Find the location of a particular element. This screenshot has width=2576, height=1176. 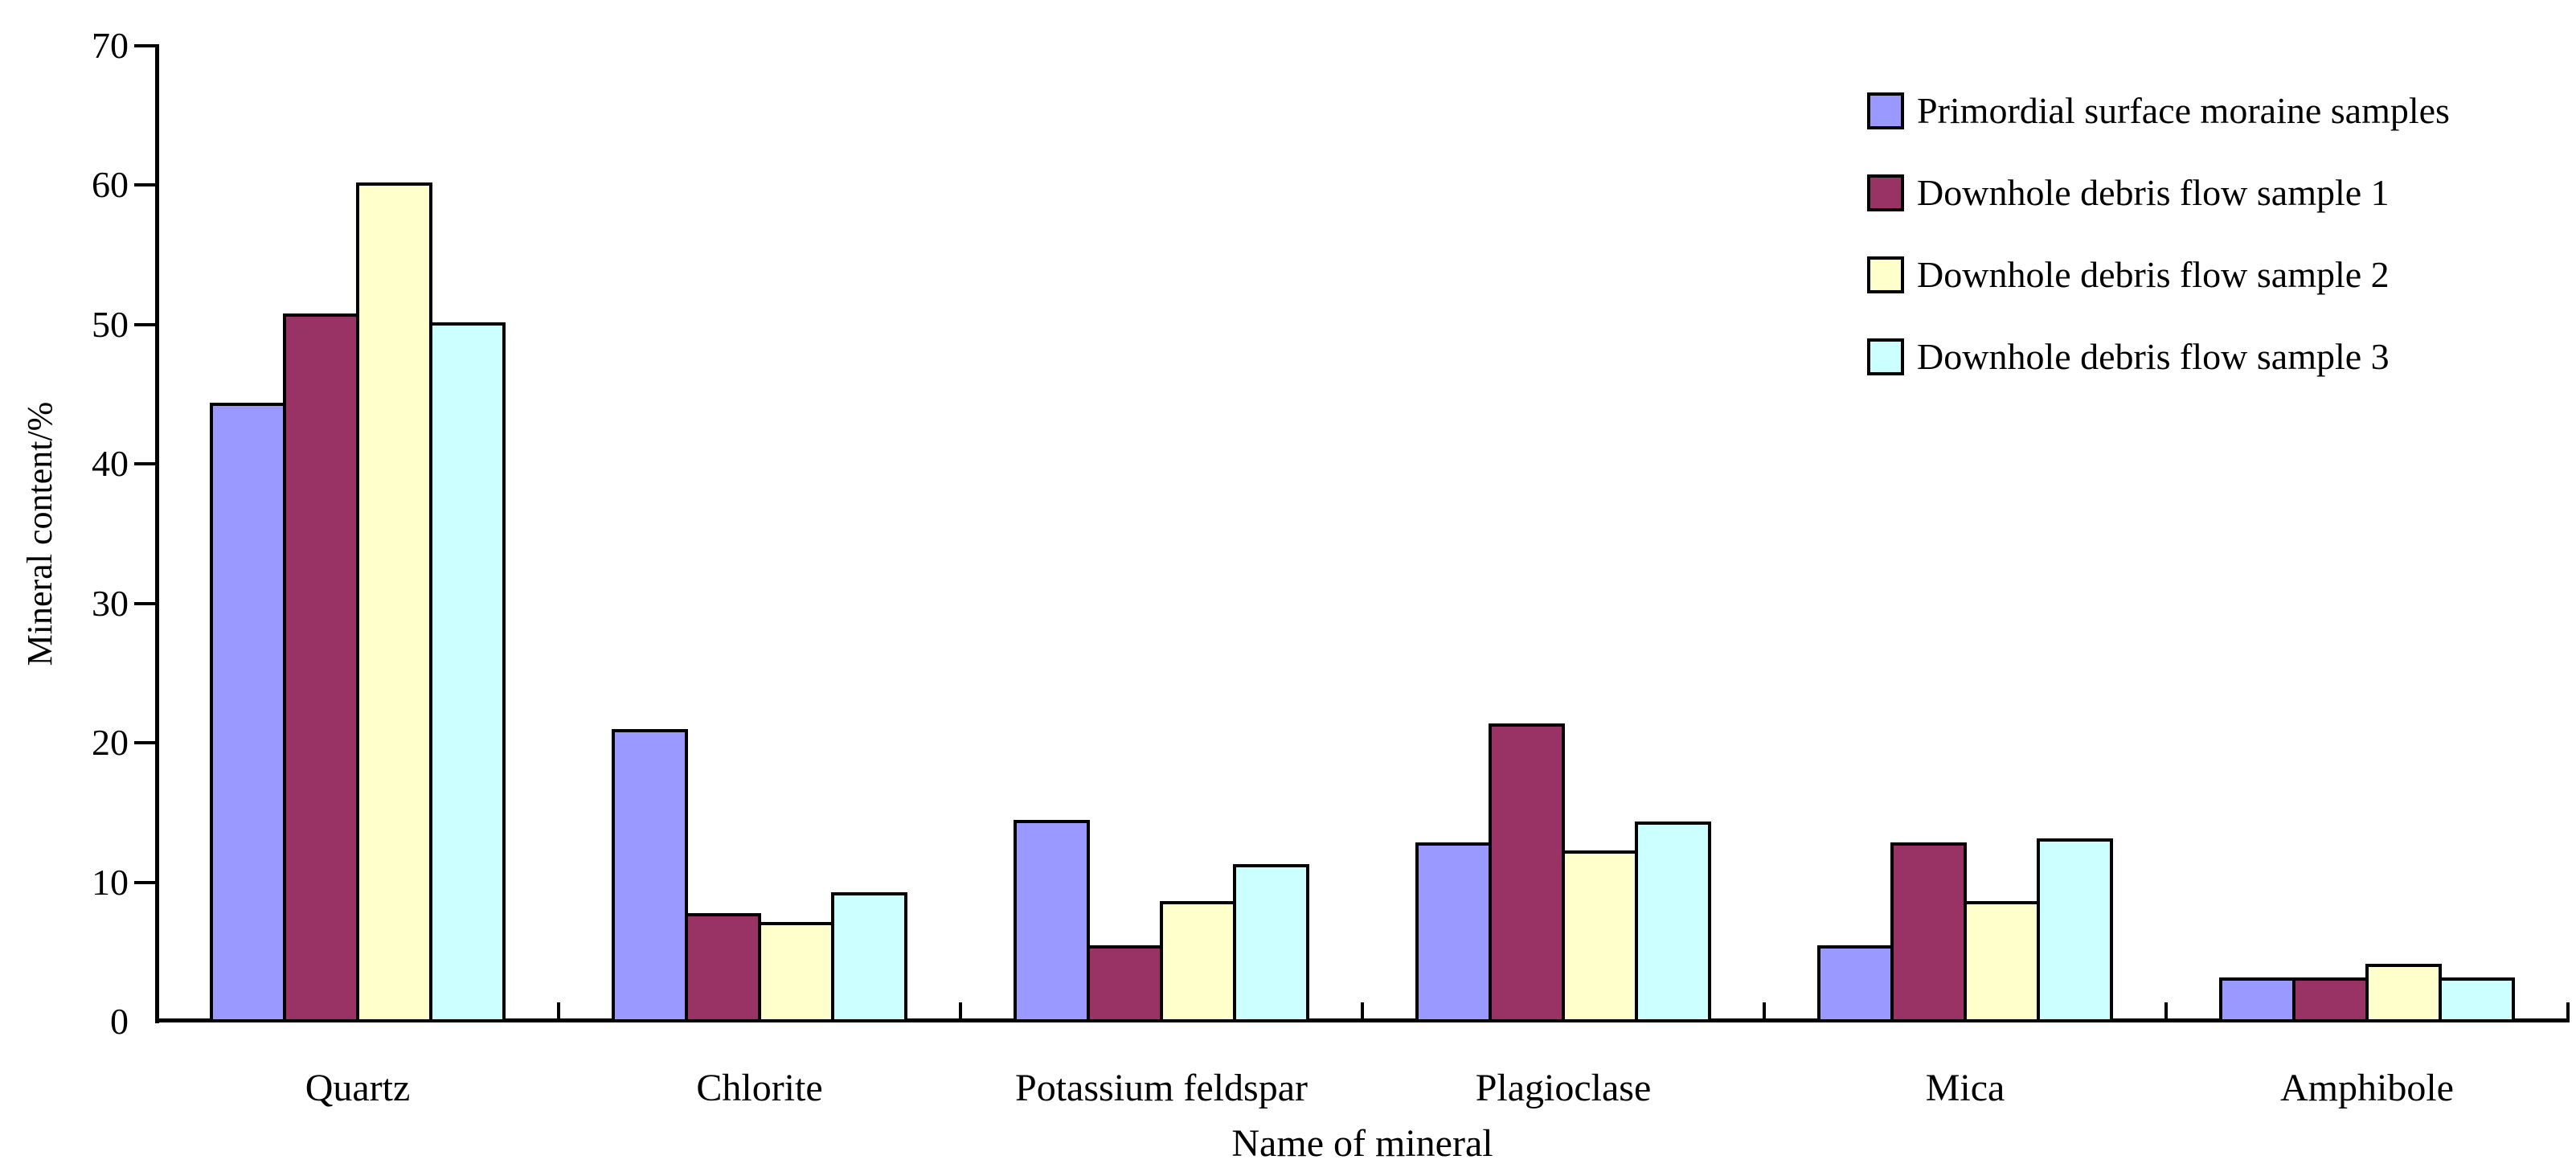

category-label-mica: Mica is located at coordinates (1965, 1088).